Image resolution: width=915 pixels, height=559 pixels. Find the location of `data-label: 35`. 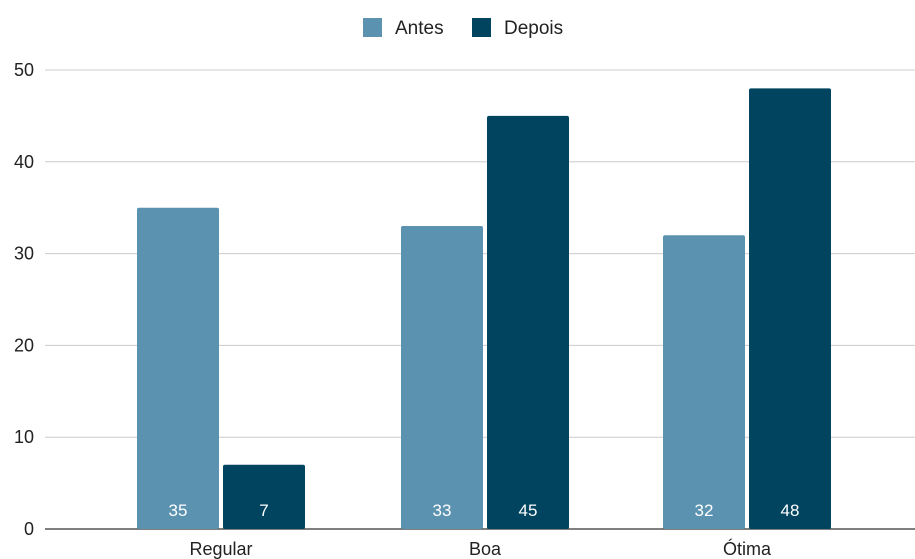

data-label: 35 is located at coordinates (178, 510).